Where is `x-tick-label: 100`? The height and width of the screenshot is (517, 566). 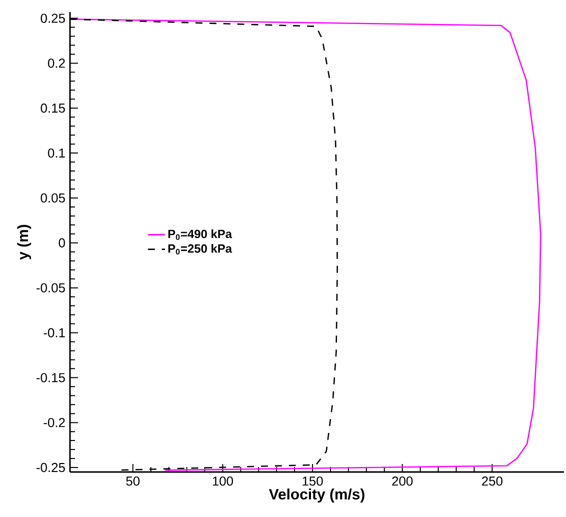 x-tick-label: 100 is located at coordinates (222, 481).